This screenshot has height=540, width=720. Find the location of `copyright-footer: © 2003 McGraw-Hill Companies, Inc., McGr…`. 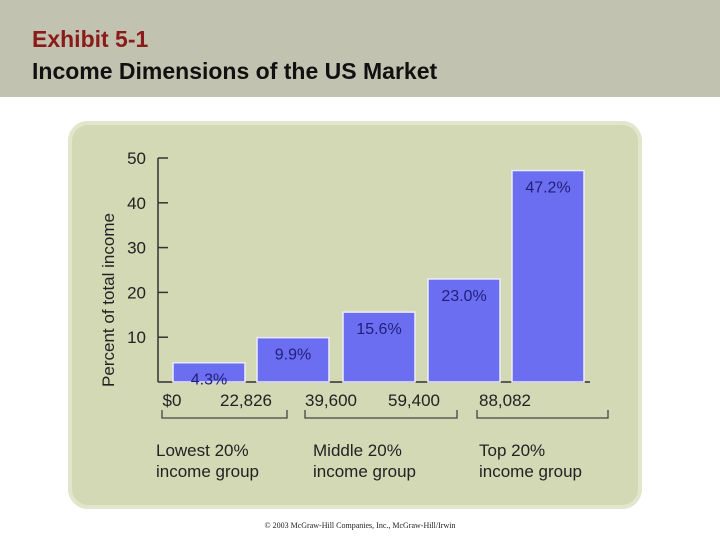

copyright-footer: © 2003 McGraw-Hill Companies, Inc., McGr… is located at coordinates (360, 525).